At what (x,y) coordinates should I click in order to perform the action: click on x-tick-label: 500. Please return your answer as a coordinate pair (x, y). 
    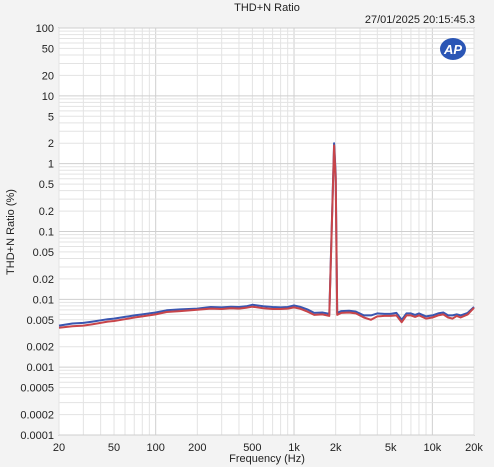
    Looking at the image, I should click on (252, 448).